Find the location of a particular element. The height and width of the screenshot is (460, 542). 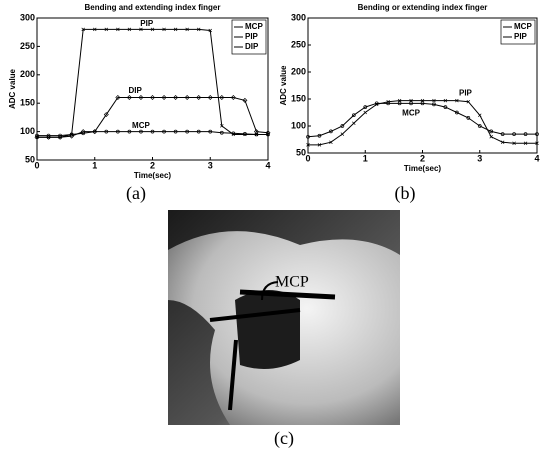

y-tick-label: 300 is located at coordinates (298, 17).